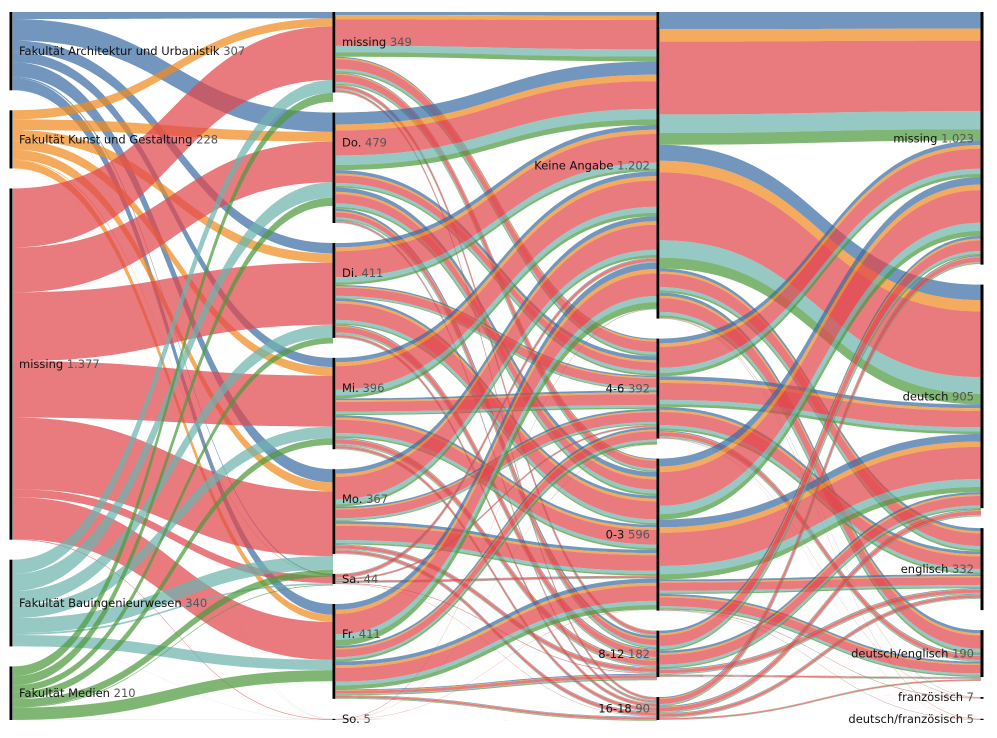  What do you see at coordinates (370, 634) in the screenshot?
I see `node-label-count: 411` at bounding box center [370, 634].